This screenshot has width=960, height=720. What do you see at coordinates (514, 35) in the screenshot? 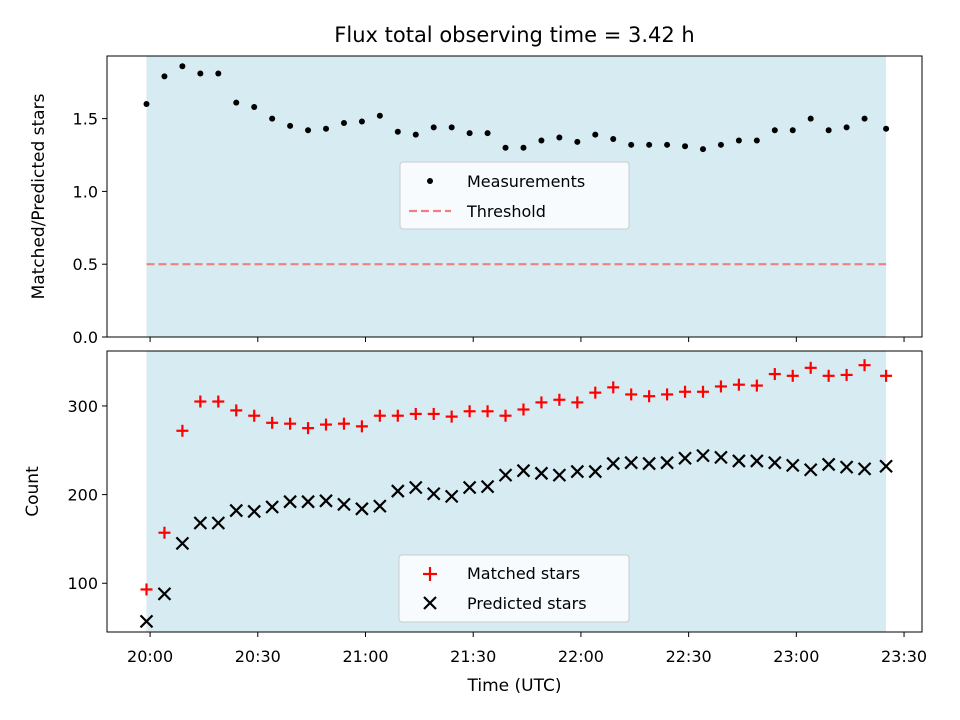
I see `chart-title: Flux total observing time = 3.42 h` at bounding box center [514, 35].